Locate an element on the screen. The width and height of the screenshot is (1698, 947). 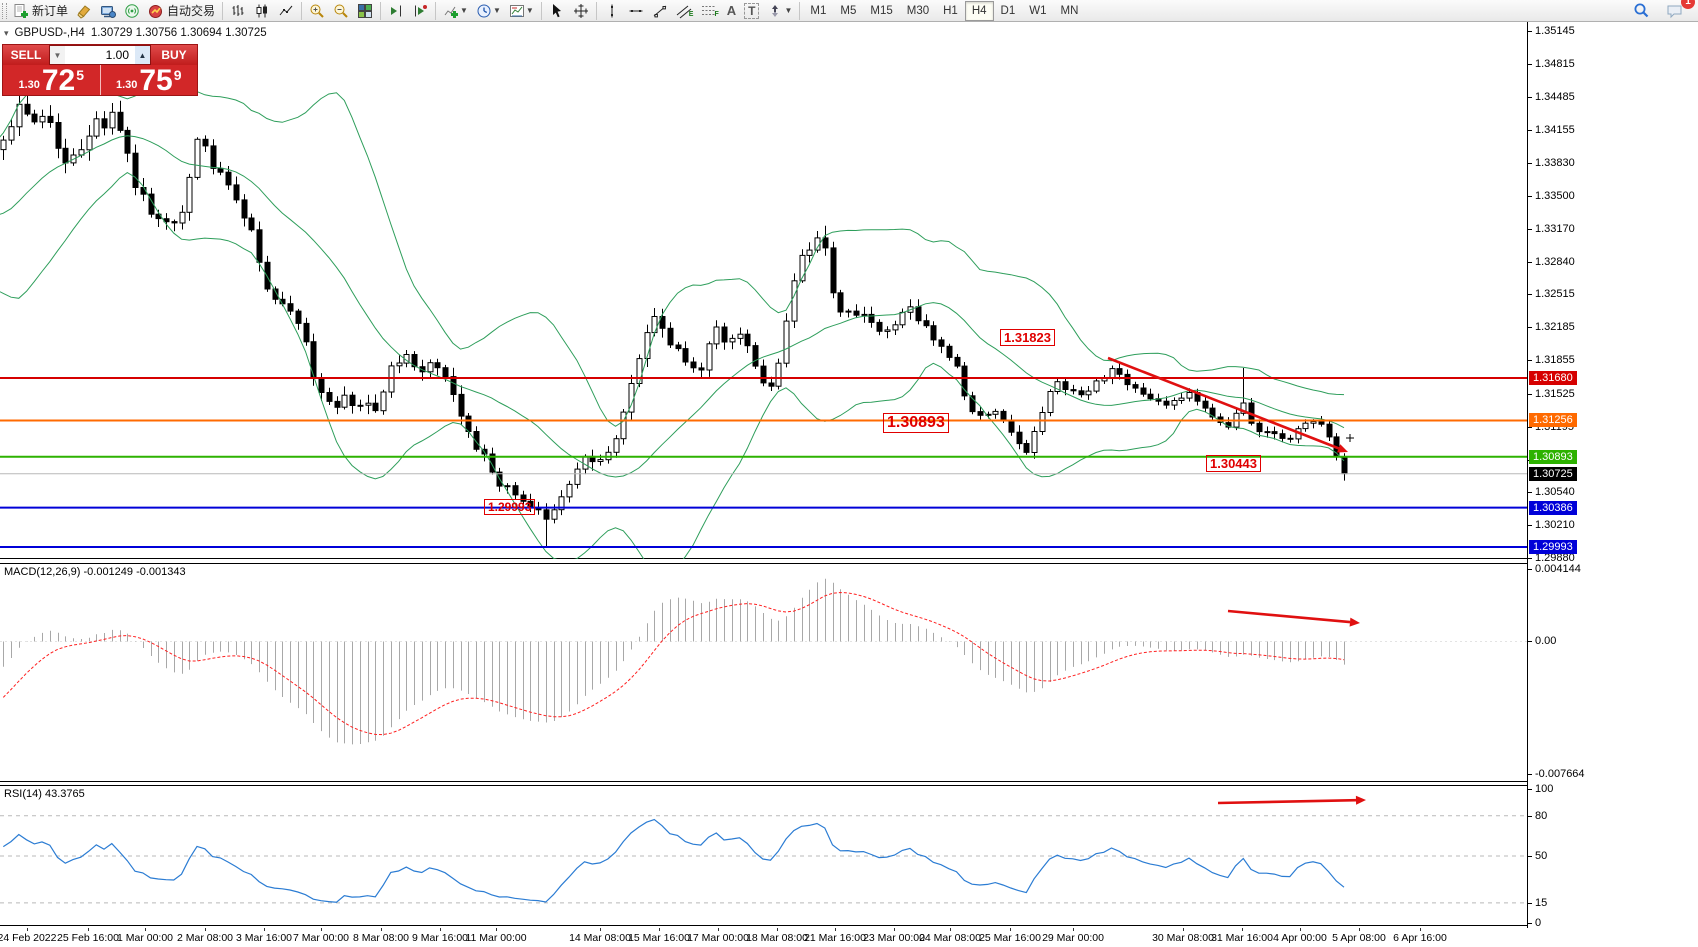
volume-increase-button: ▲ is located at coordinates (142, 55).